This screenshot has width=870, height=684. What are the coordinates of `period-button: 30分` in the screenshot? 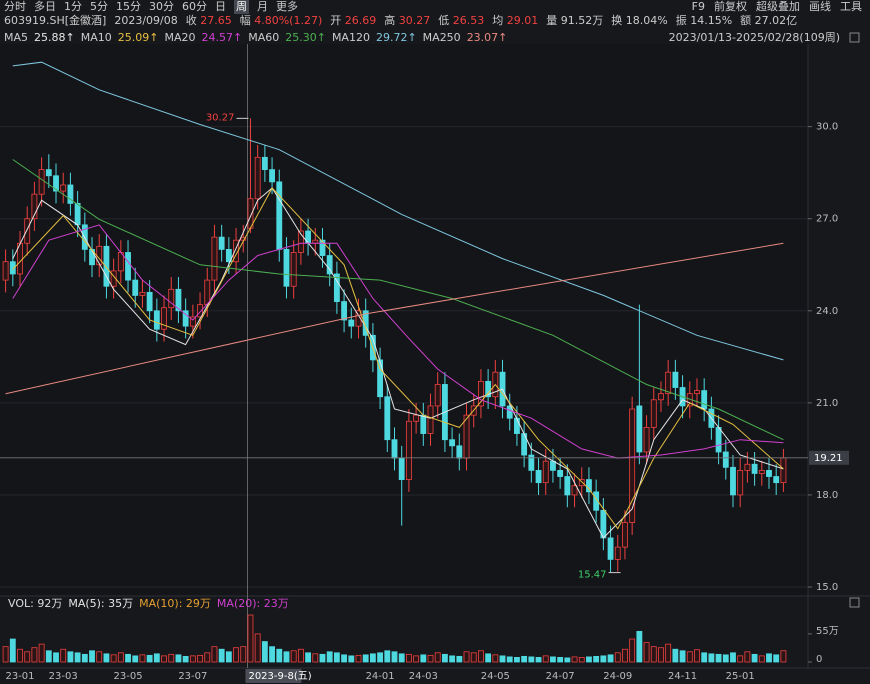 It's located at (161, 6).